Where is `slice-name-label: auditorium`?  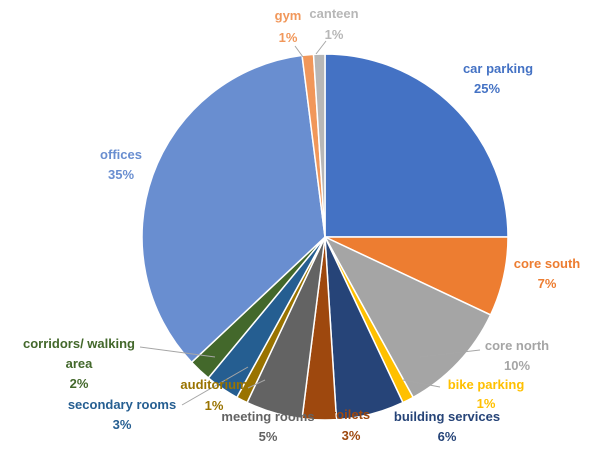
slice-name-label: auditorium is located at coordinates (213, 384).